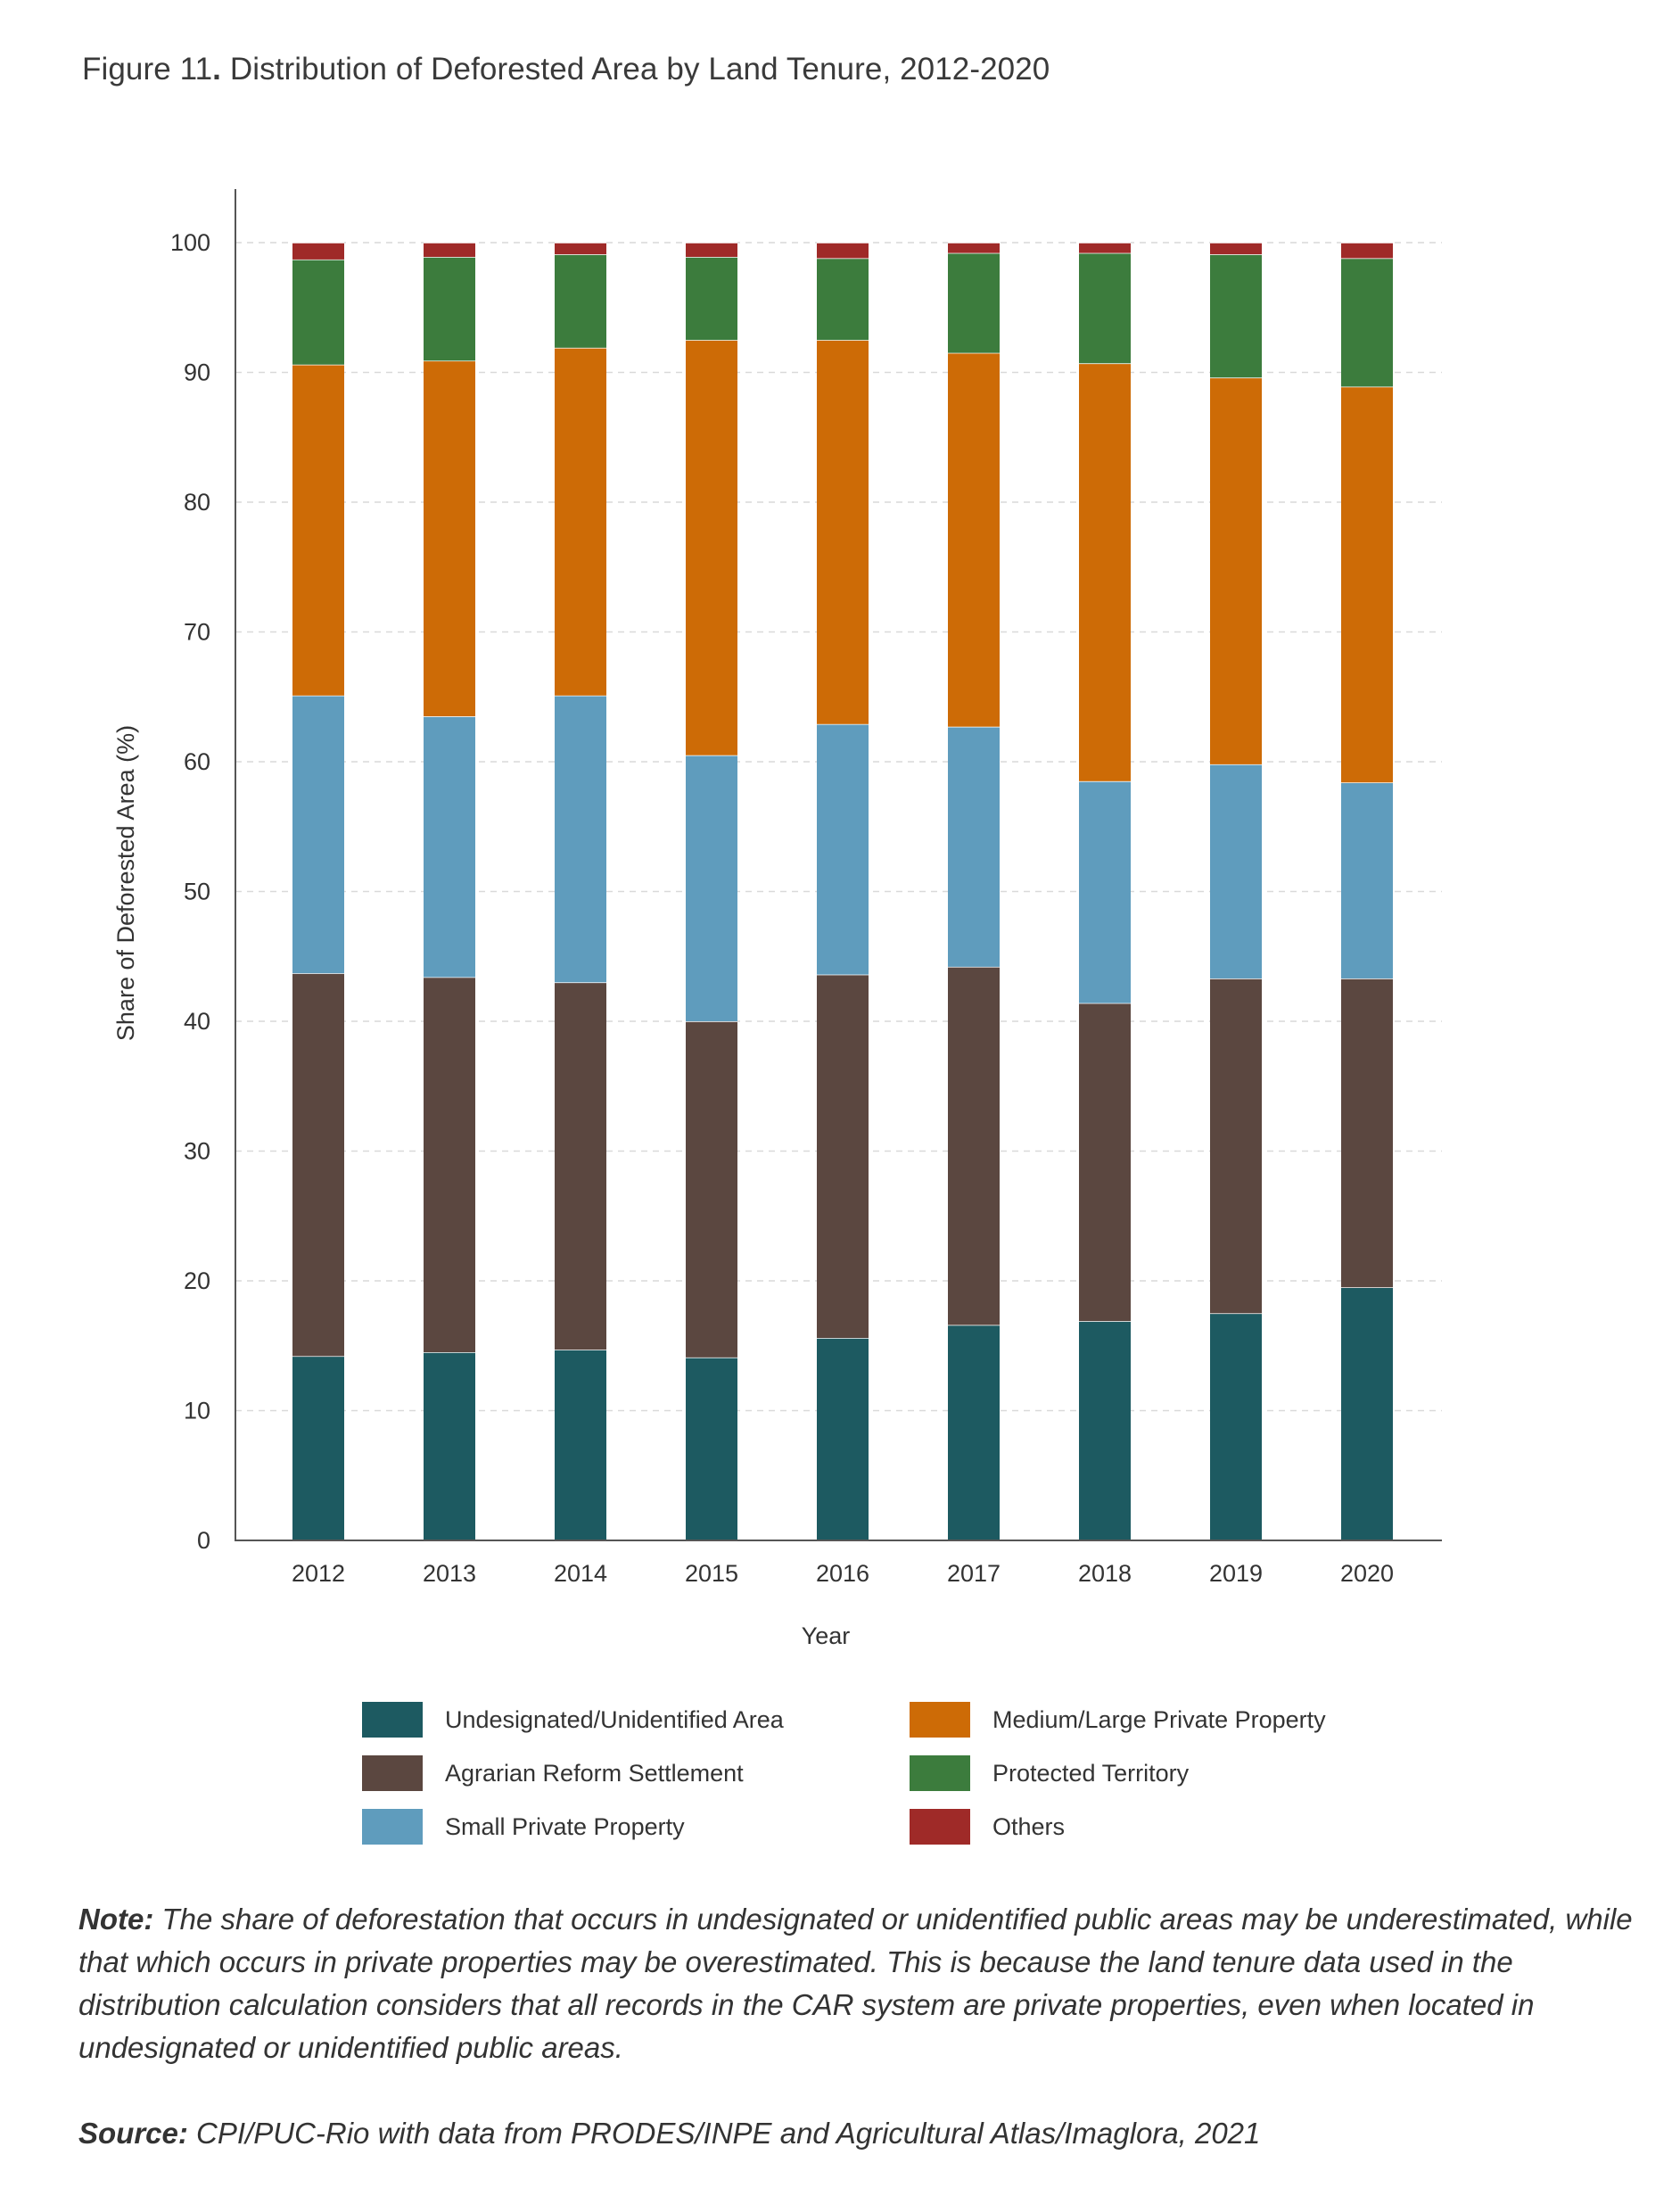  I want to click on y-tick-label: 40, so click(197, 1022).